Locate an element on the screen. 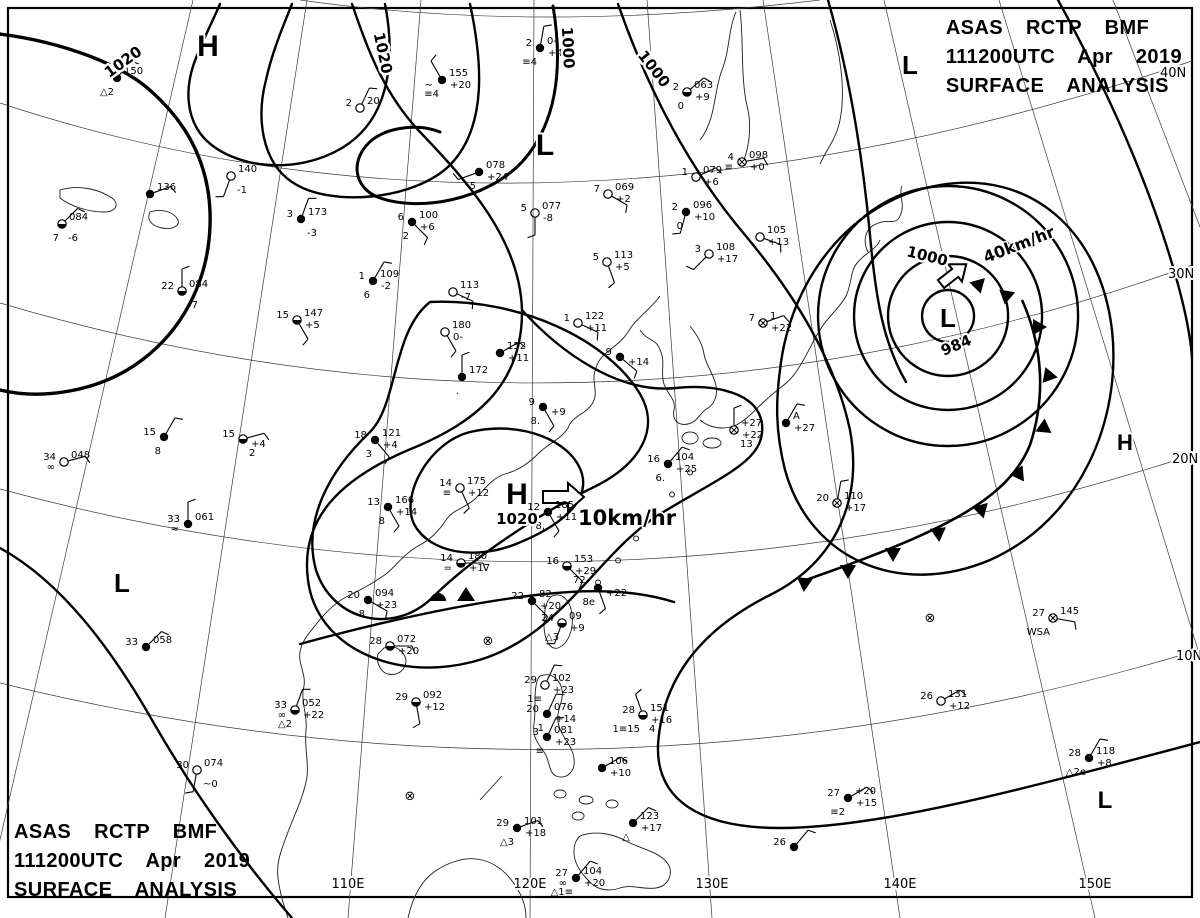  station-temp: 3 is located at coordinates (536, 732).